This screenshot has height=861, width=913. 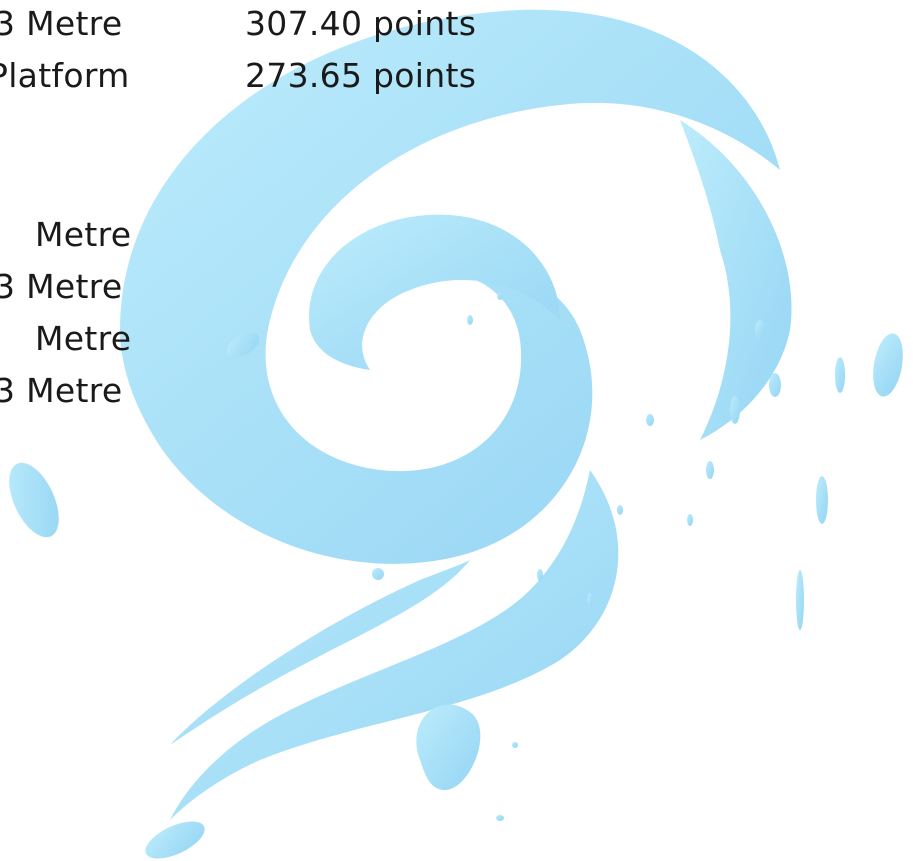 What do you see at coordinates (361, 75) in the screenshot?
I see `result-score-value: 273.65 points` at bounding box center [361, 75].